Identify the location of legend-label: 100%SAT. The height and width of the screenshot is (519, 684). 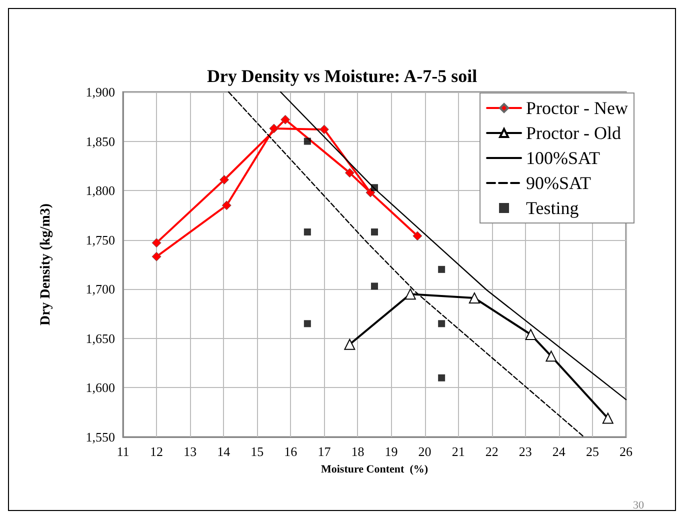
(563, 158).